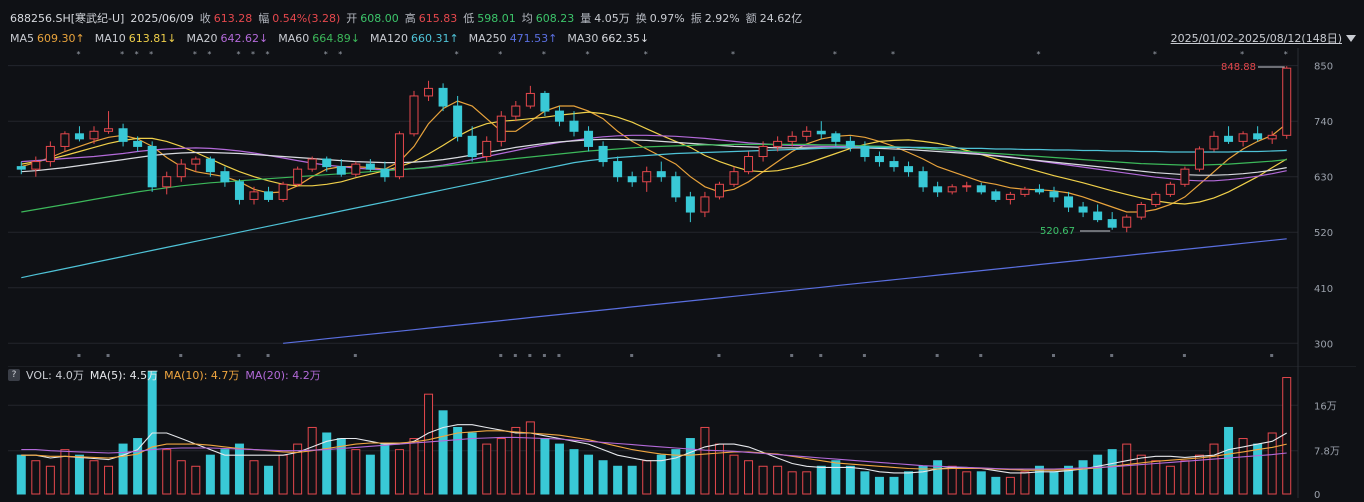  Describe the element at coordinates (487, 38) in the screenshot. I see `ma250-name: MA250` at that location.